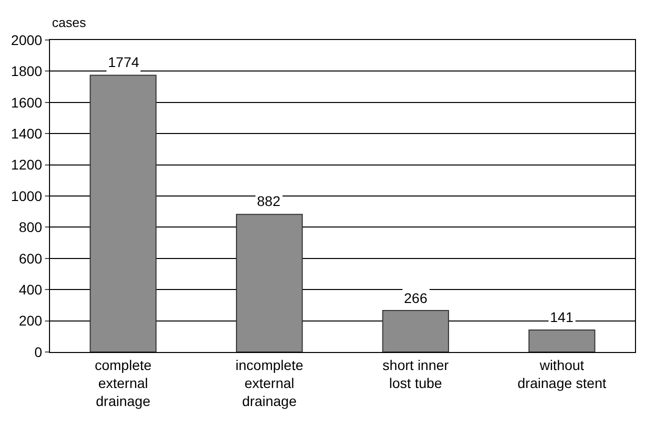 Image resolution: width=650 pixels, height=427 pixels. I want to click on y-tick-label: 1000, so click(26, 196).